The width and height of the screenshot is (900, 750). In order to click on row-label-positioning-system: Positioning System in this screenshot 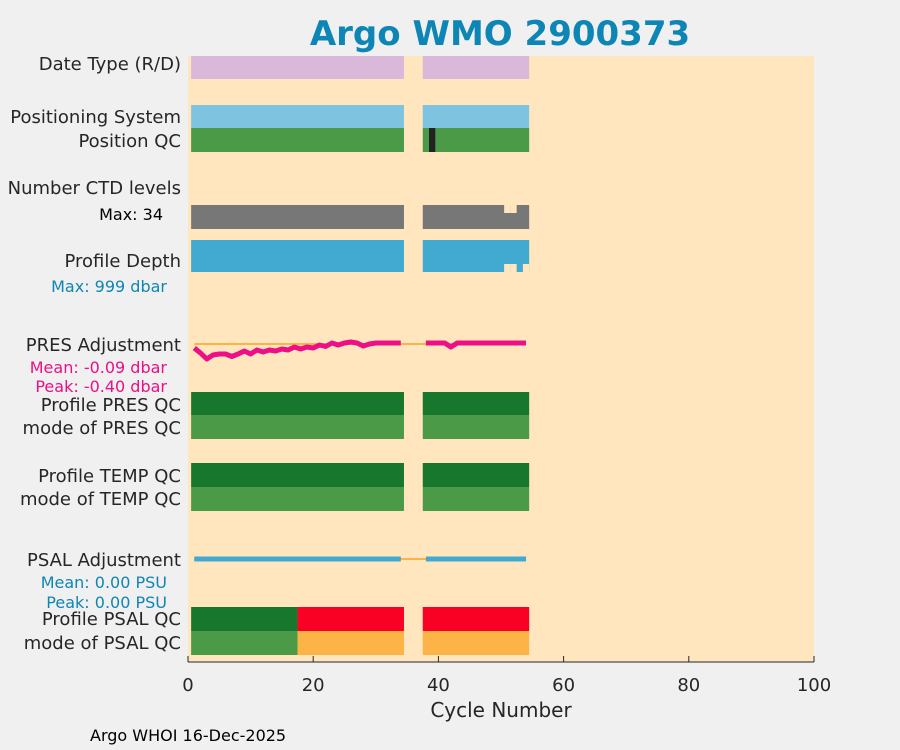, I will do `click(95, 117)`.